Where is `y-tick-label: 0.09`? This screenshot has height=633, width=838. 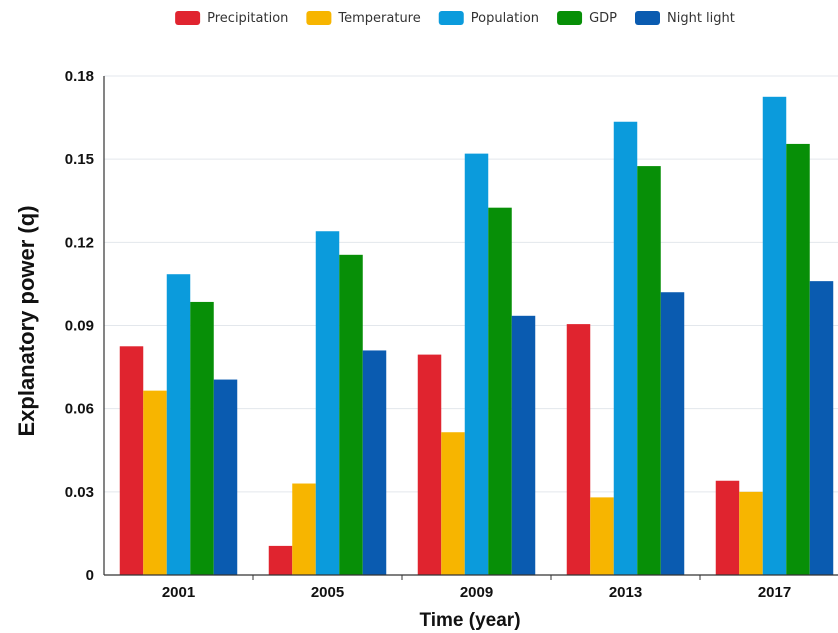
y-tick-label: 0.09 is located at coordinates (79, 326).